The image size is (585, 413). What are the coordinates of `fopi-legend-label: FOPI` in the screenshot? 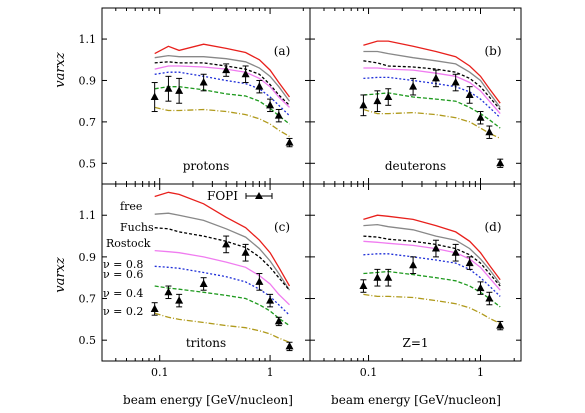 It's located at (222, 196).